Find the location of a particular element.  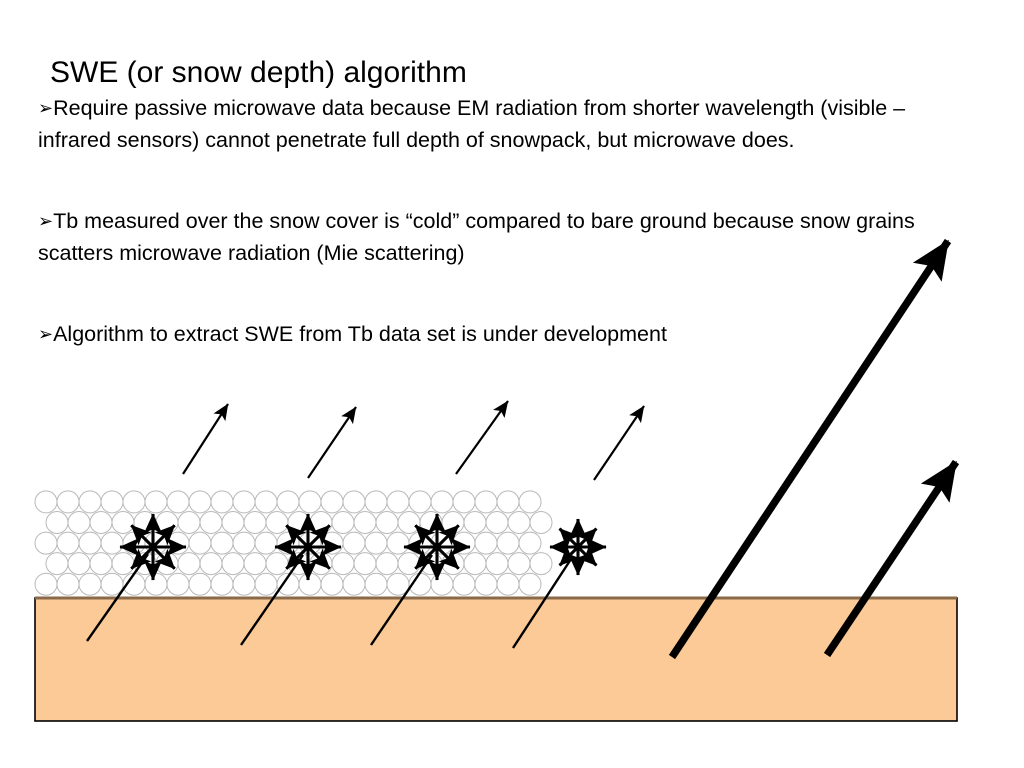

scatter-star-1-ray-nw is located at coordinates (142, 536).